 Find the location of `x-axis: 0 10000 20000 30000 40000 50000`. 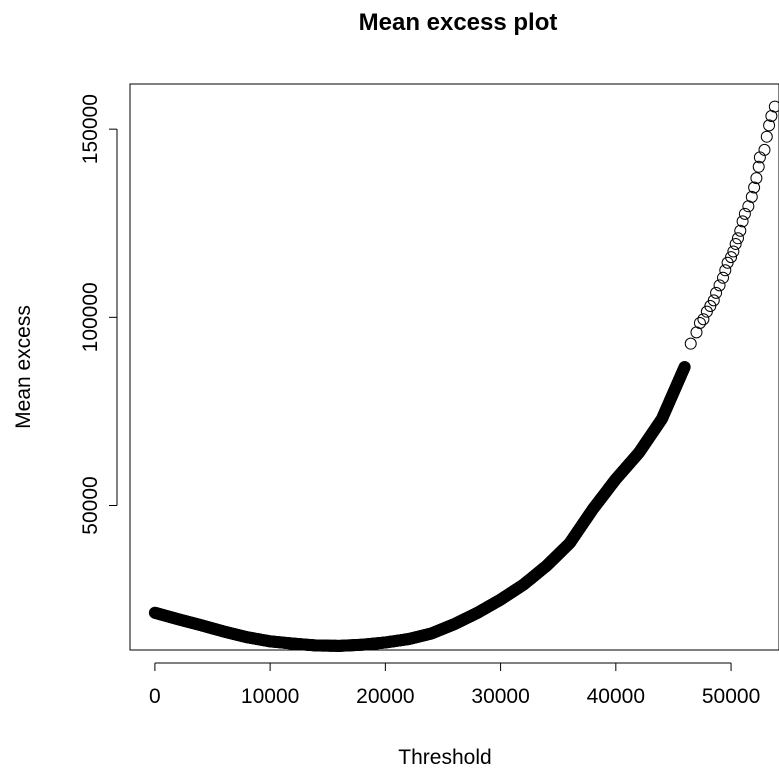

x-axis: 0 10000 20000 30000 40000 50000 is located at coordinates (454, 685).